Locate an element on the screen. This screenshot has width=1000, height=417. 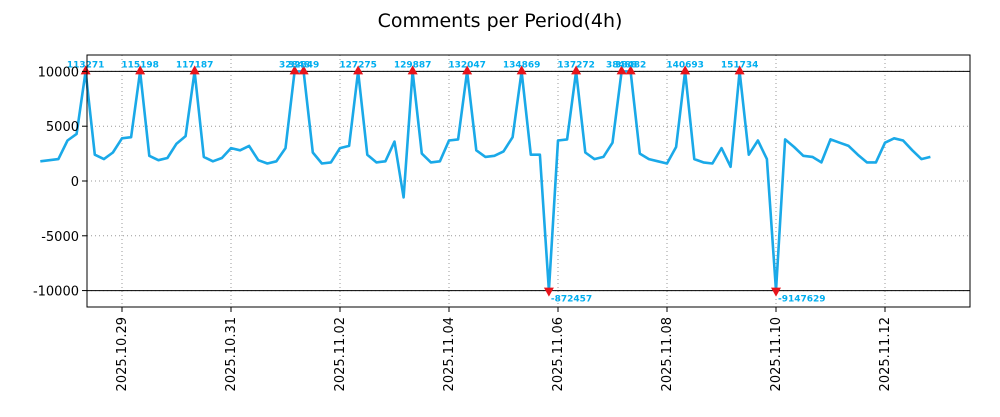
peak-label: 38488 is located at coordinates (621, 65).